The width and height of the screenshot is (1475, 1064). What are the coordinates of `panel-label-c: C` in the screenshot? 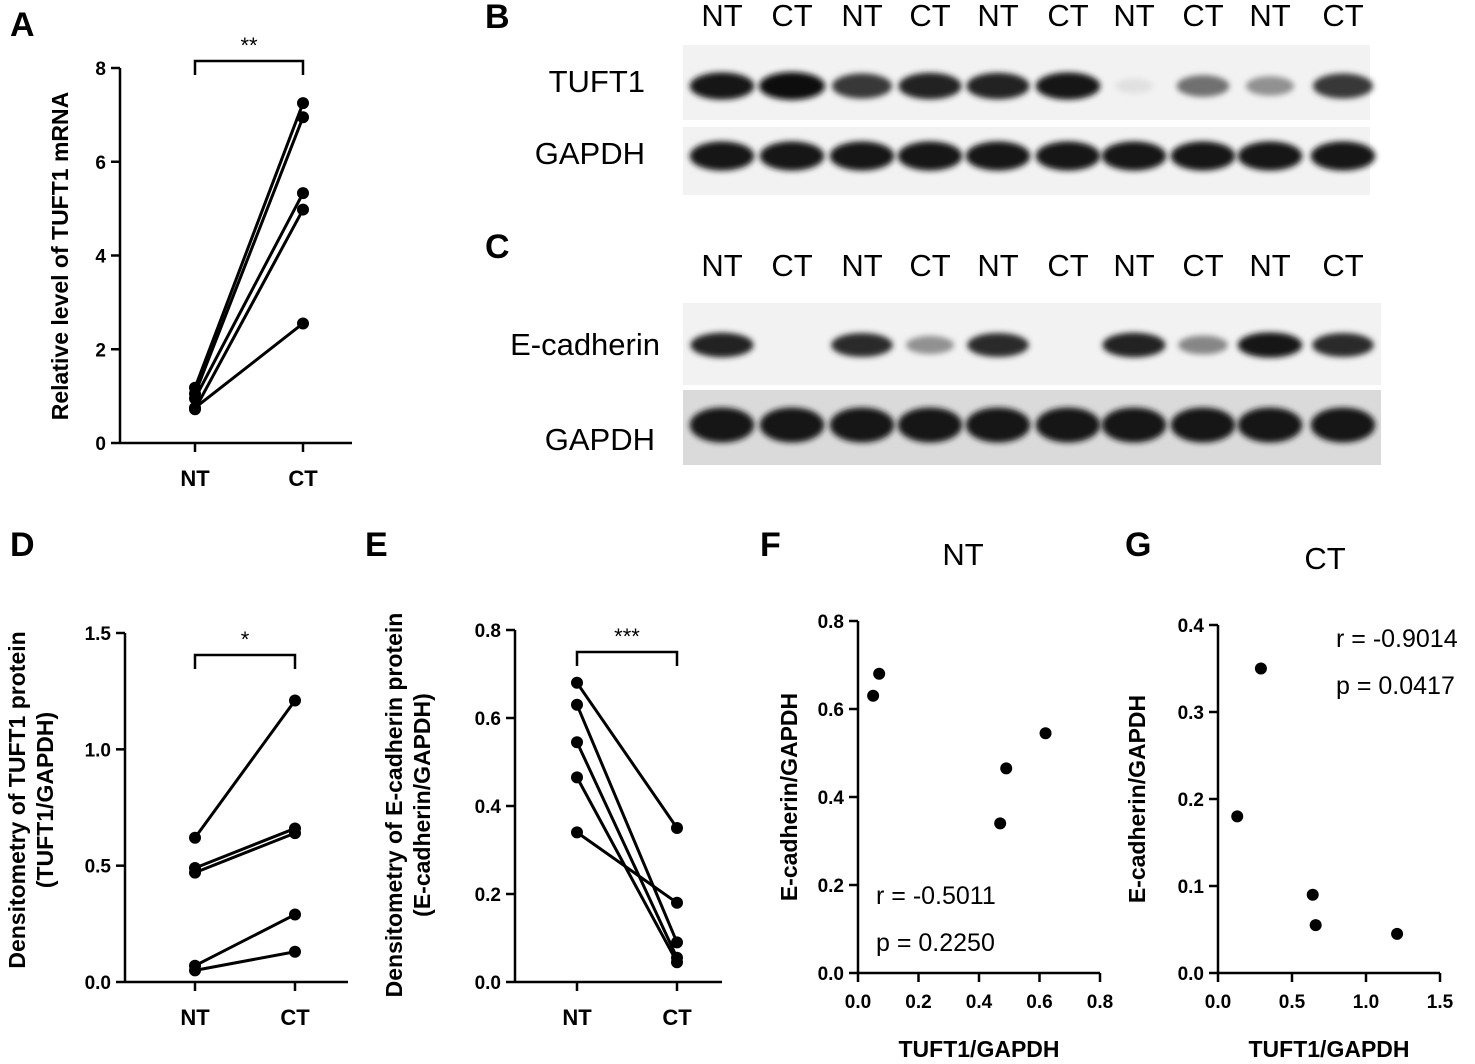 It's located at (497, 247).